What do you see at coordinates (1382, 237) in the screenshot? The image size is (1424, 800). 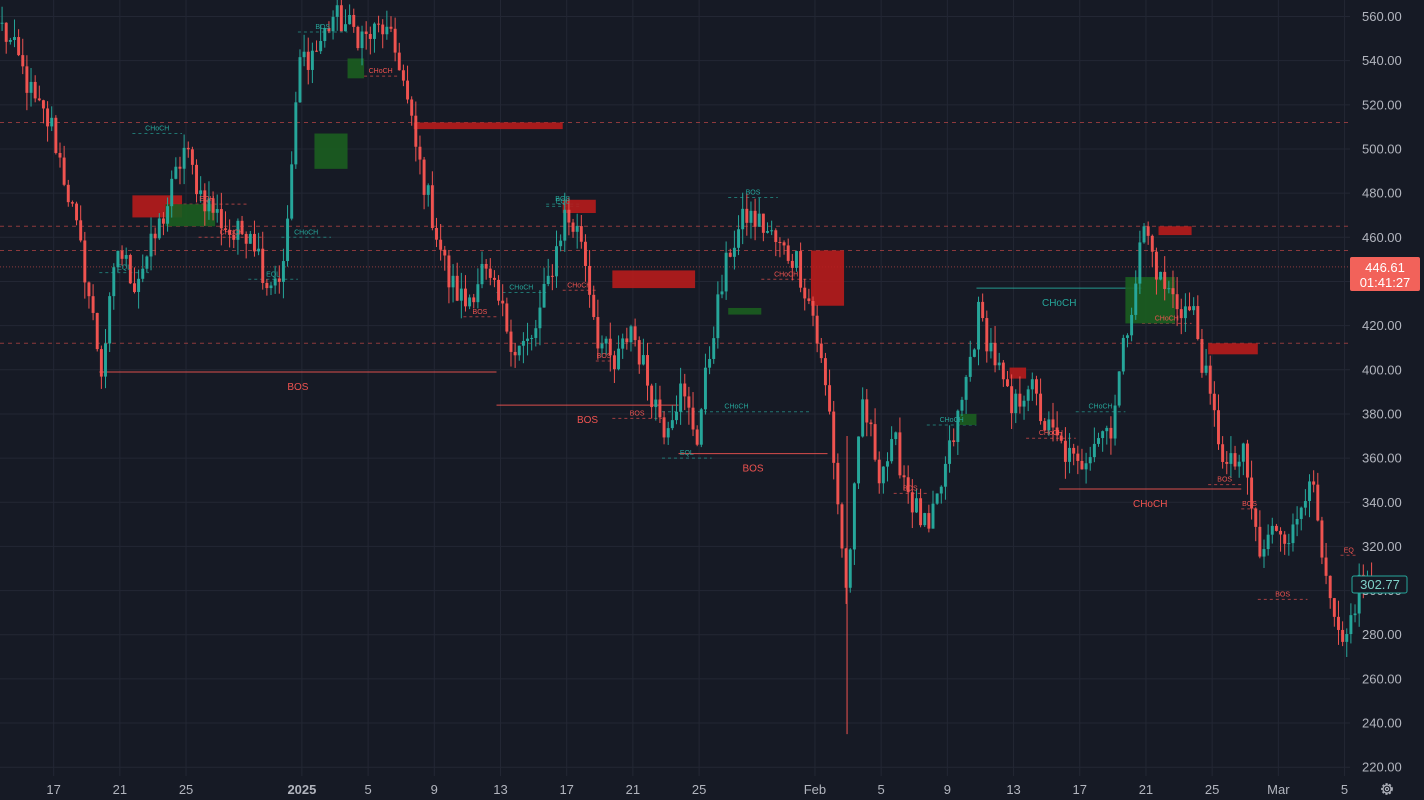 I see `price-tick-label: 460.00` at bounding box center [1382, 237].